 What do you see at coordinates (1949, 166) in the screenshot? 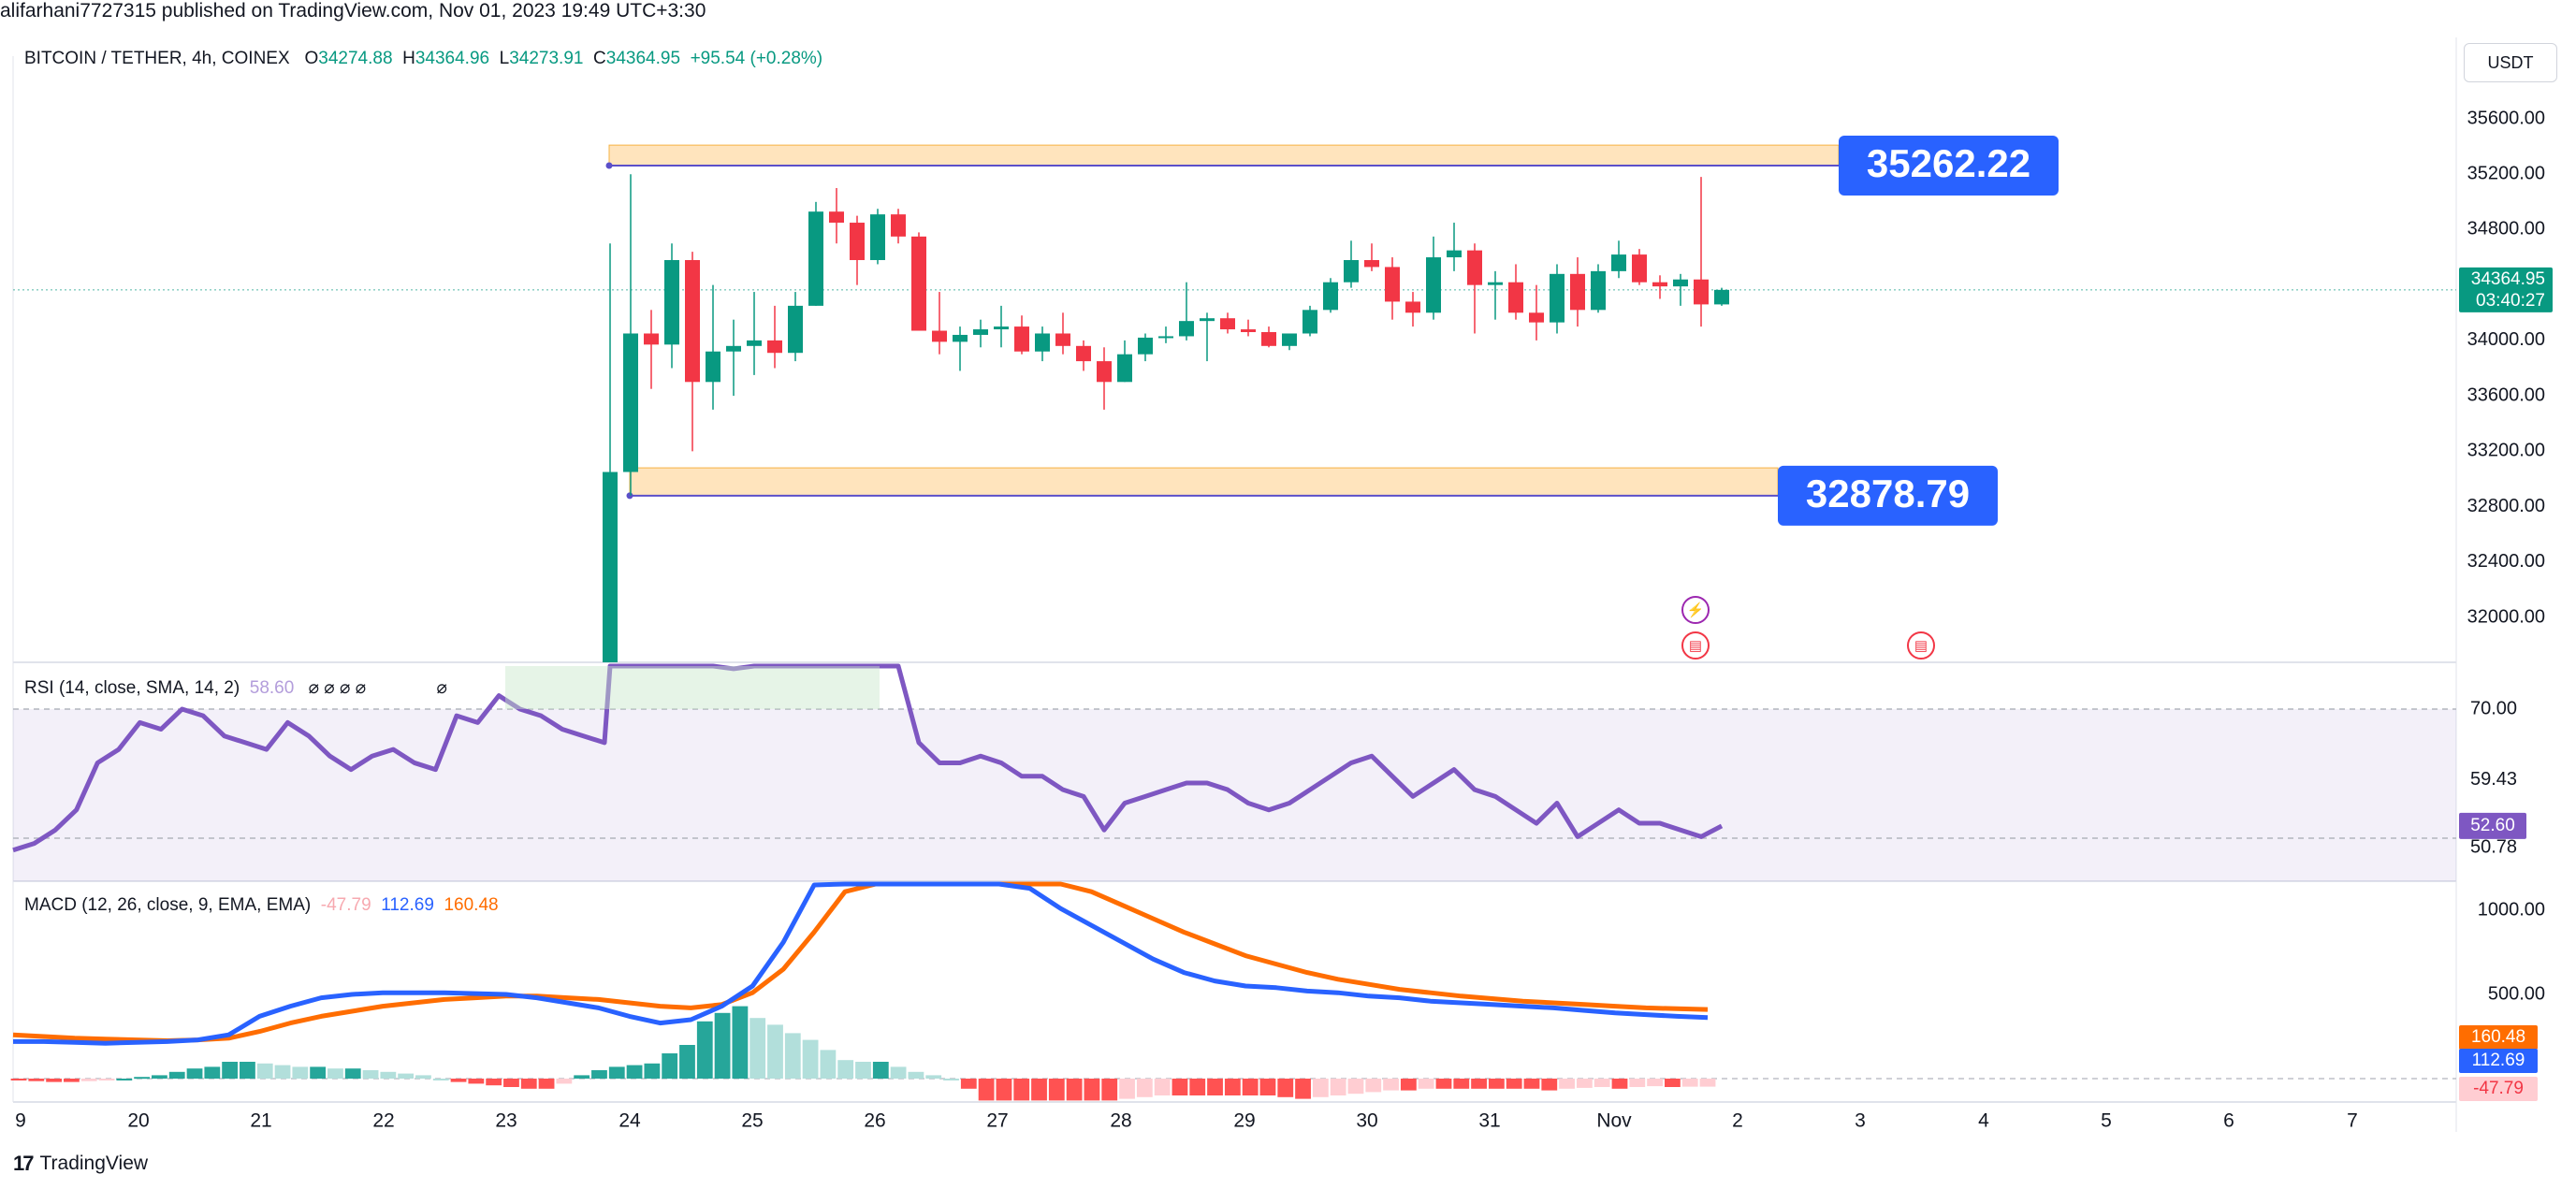
I see `upper-zone-label-bg` at bounding box center [1949, 166].